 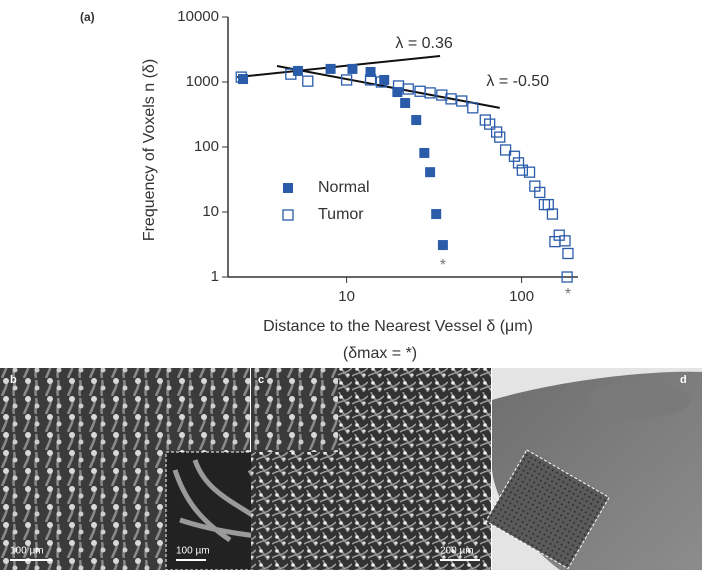 I want to click on fit-label: λ = 0.36, so click(x=423, y=43).